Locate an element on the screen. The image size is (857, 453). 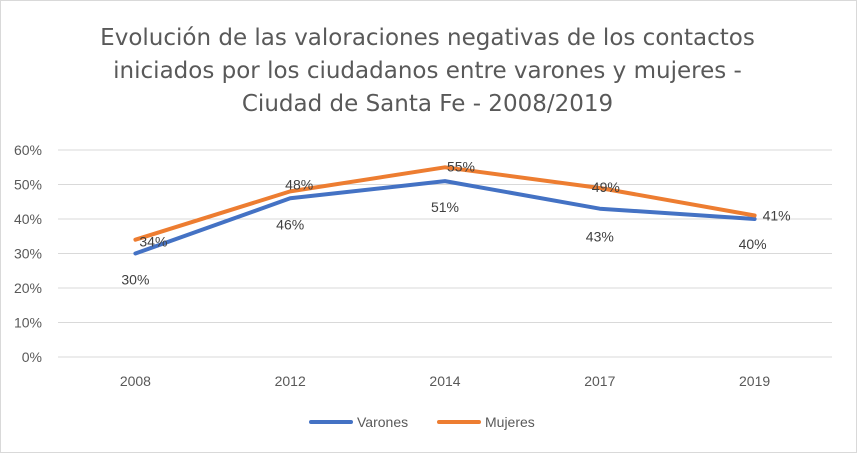
x-tick-label: 2008 is located at coordinates (135, 381).